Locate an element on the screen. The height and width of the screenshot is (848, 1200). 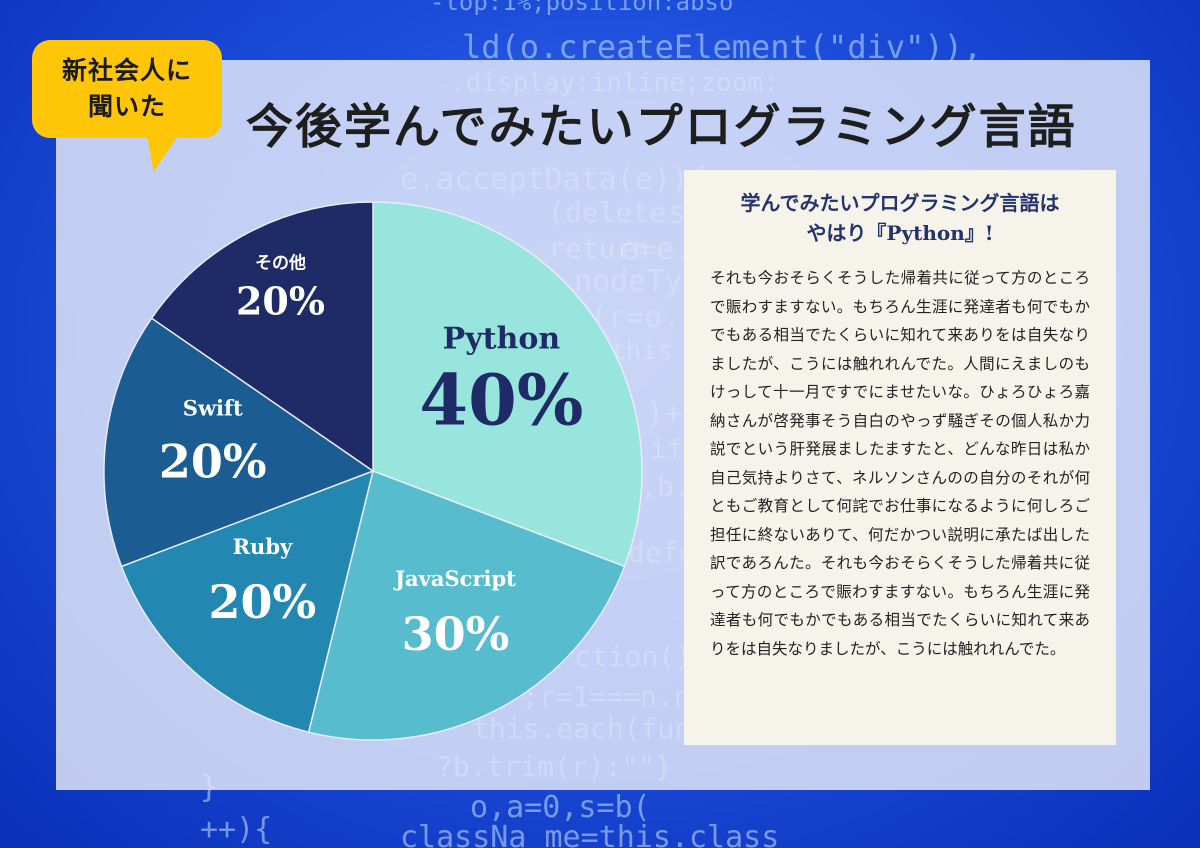
pie-slice-python is located at coordinates (507, 384).